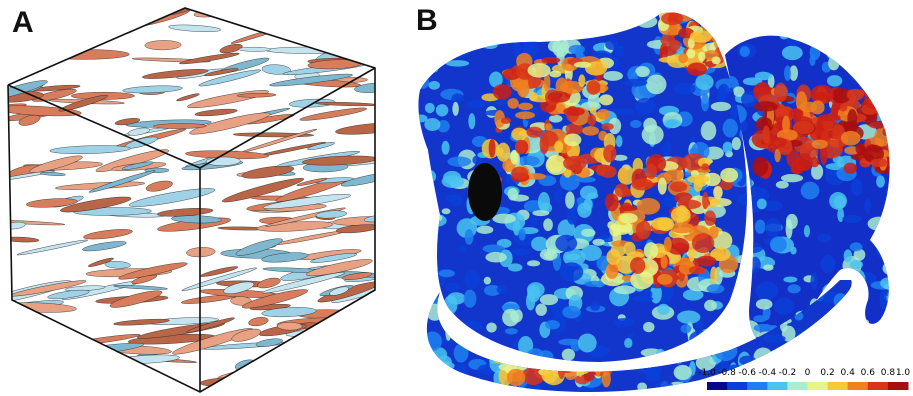 Image resolution: width=913 pixels, height=396 pixels. What do you see at coordinates (427, 20) in the screenshot?
I see `panel-label-b: B` at bounding box center [427, 20].